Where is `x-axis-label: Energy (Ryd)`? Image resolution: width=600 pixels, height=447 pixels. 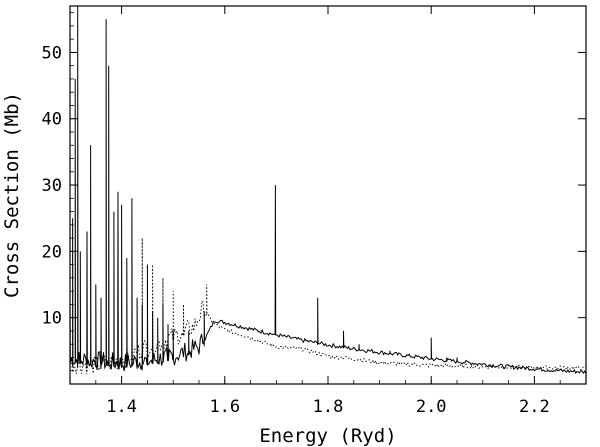
x-axis-label: Energy (Ryd) is located at coordinates (327, 436).